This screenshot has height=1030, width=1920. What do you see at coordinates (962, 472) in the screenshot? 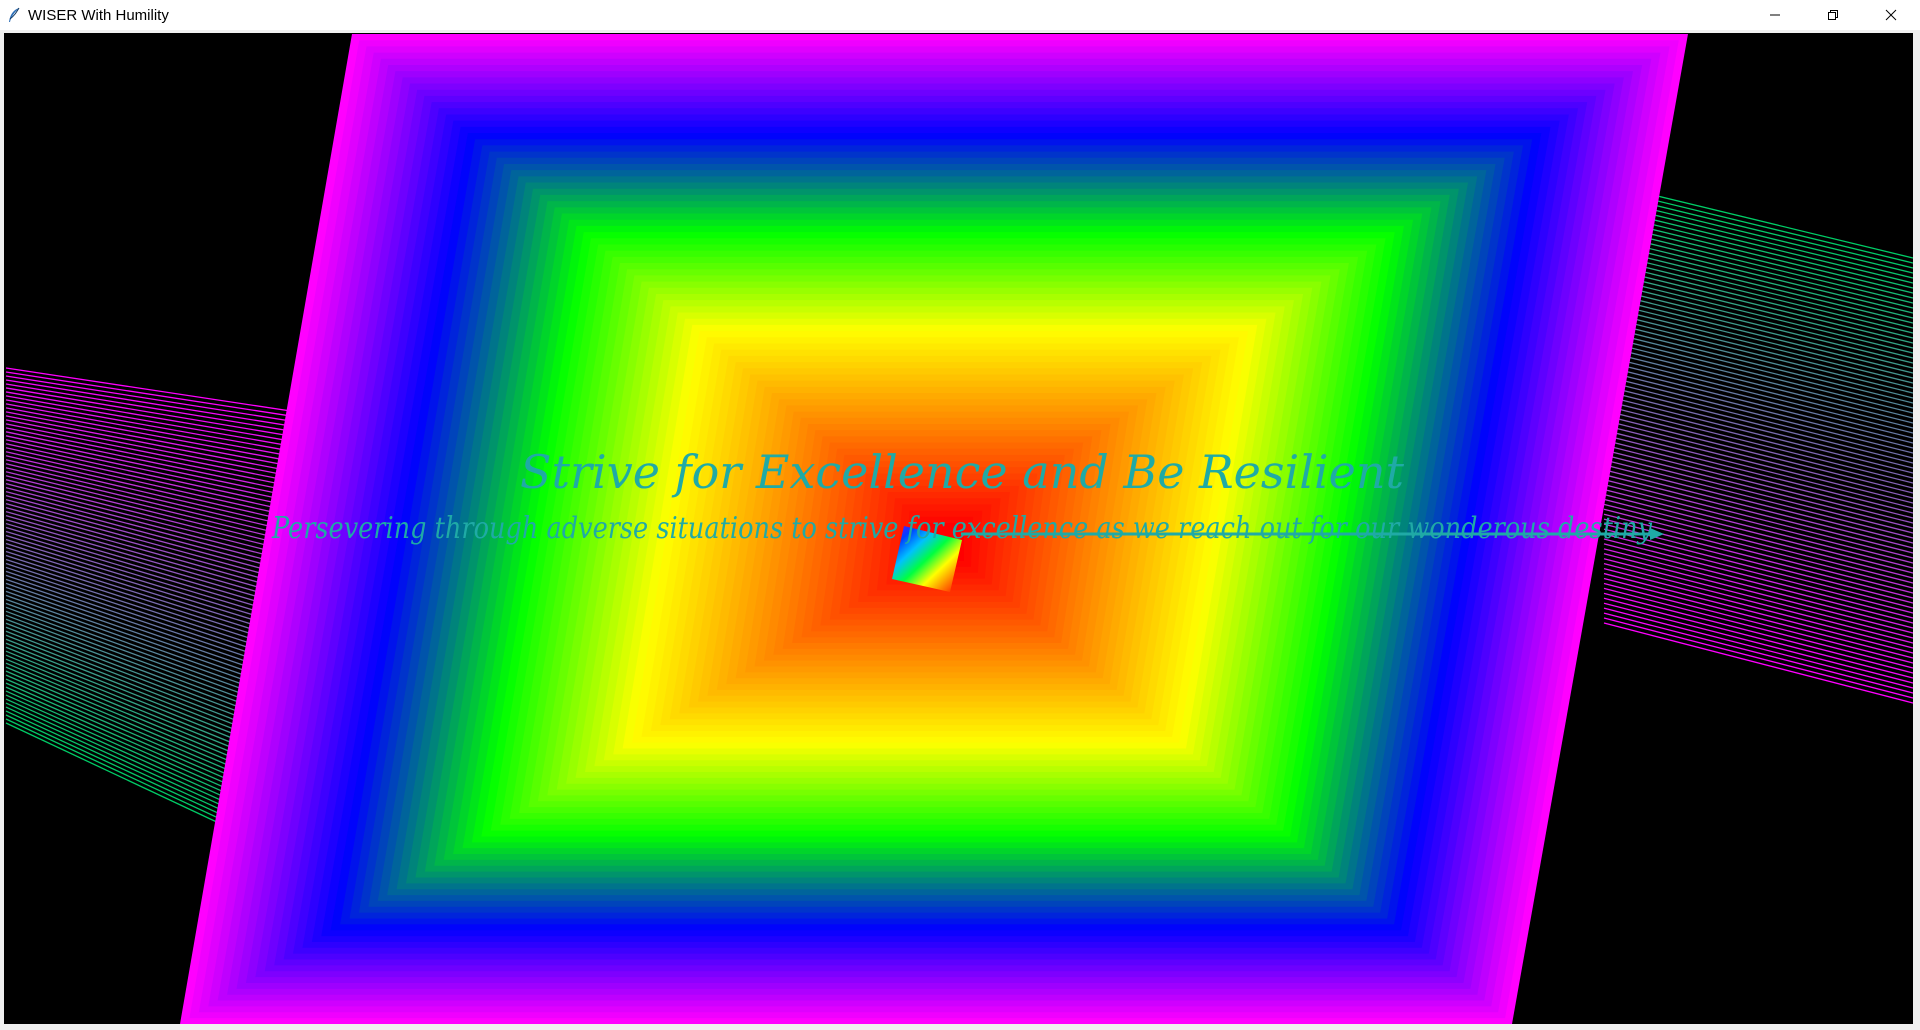
I see `canvas-title: Strive for Excellence and Be Resilient` at bounding box center [962, 472].